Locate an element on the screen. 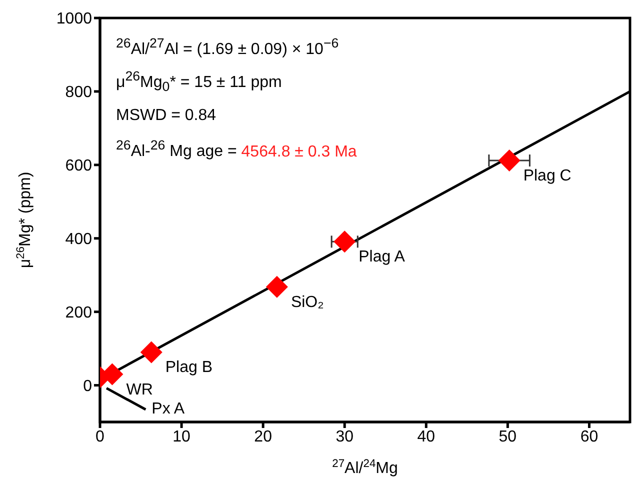 The height and width of the screenshot is (485, 633). series-label: Px A is located at coordinates (168, 409).